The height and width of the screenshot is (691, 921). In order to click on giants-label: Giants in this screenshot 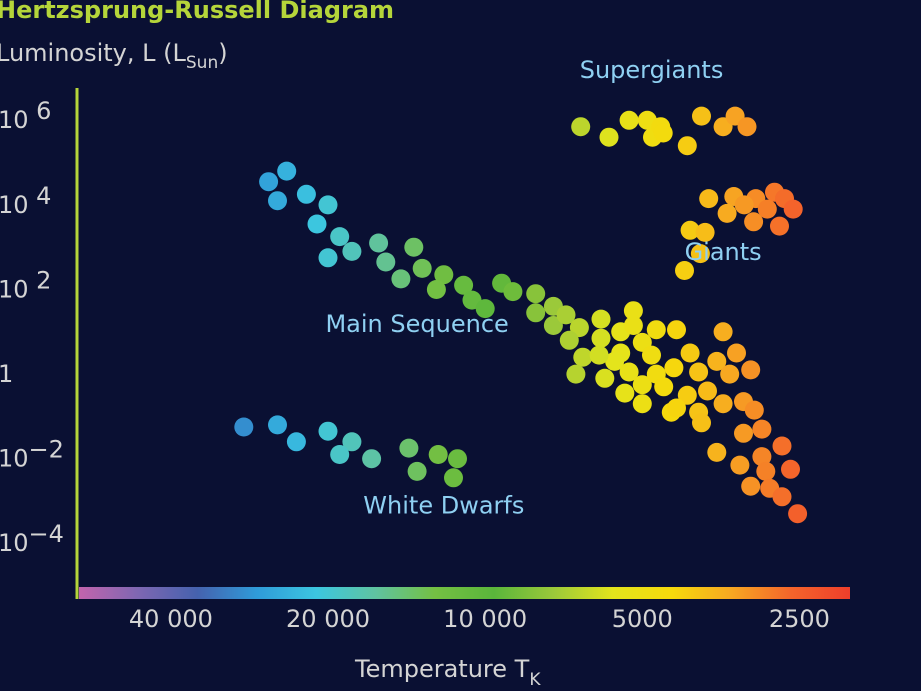, I will do `click(723, 252)`.